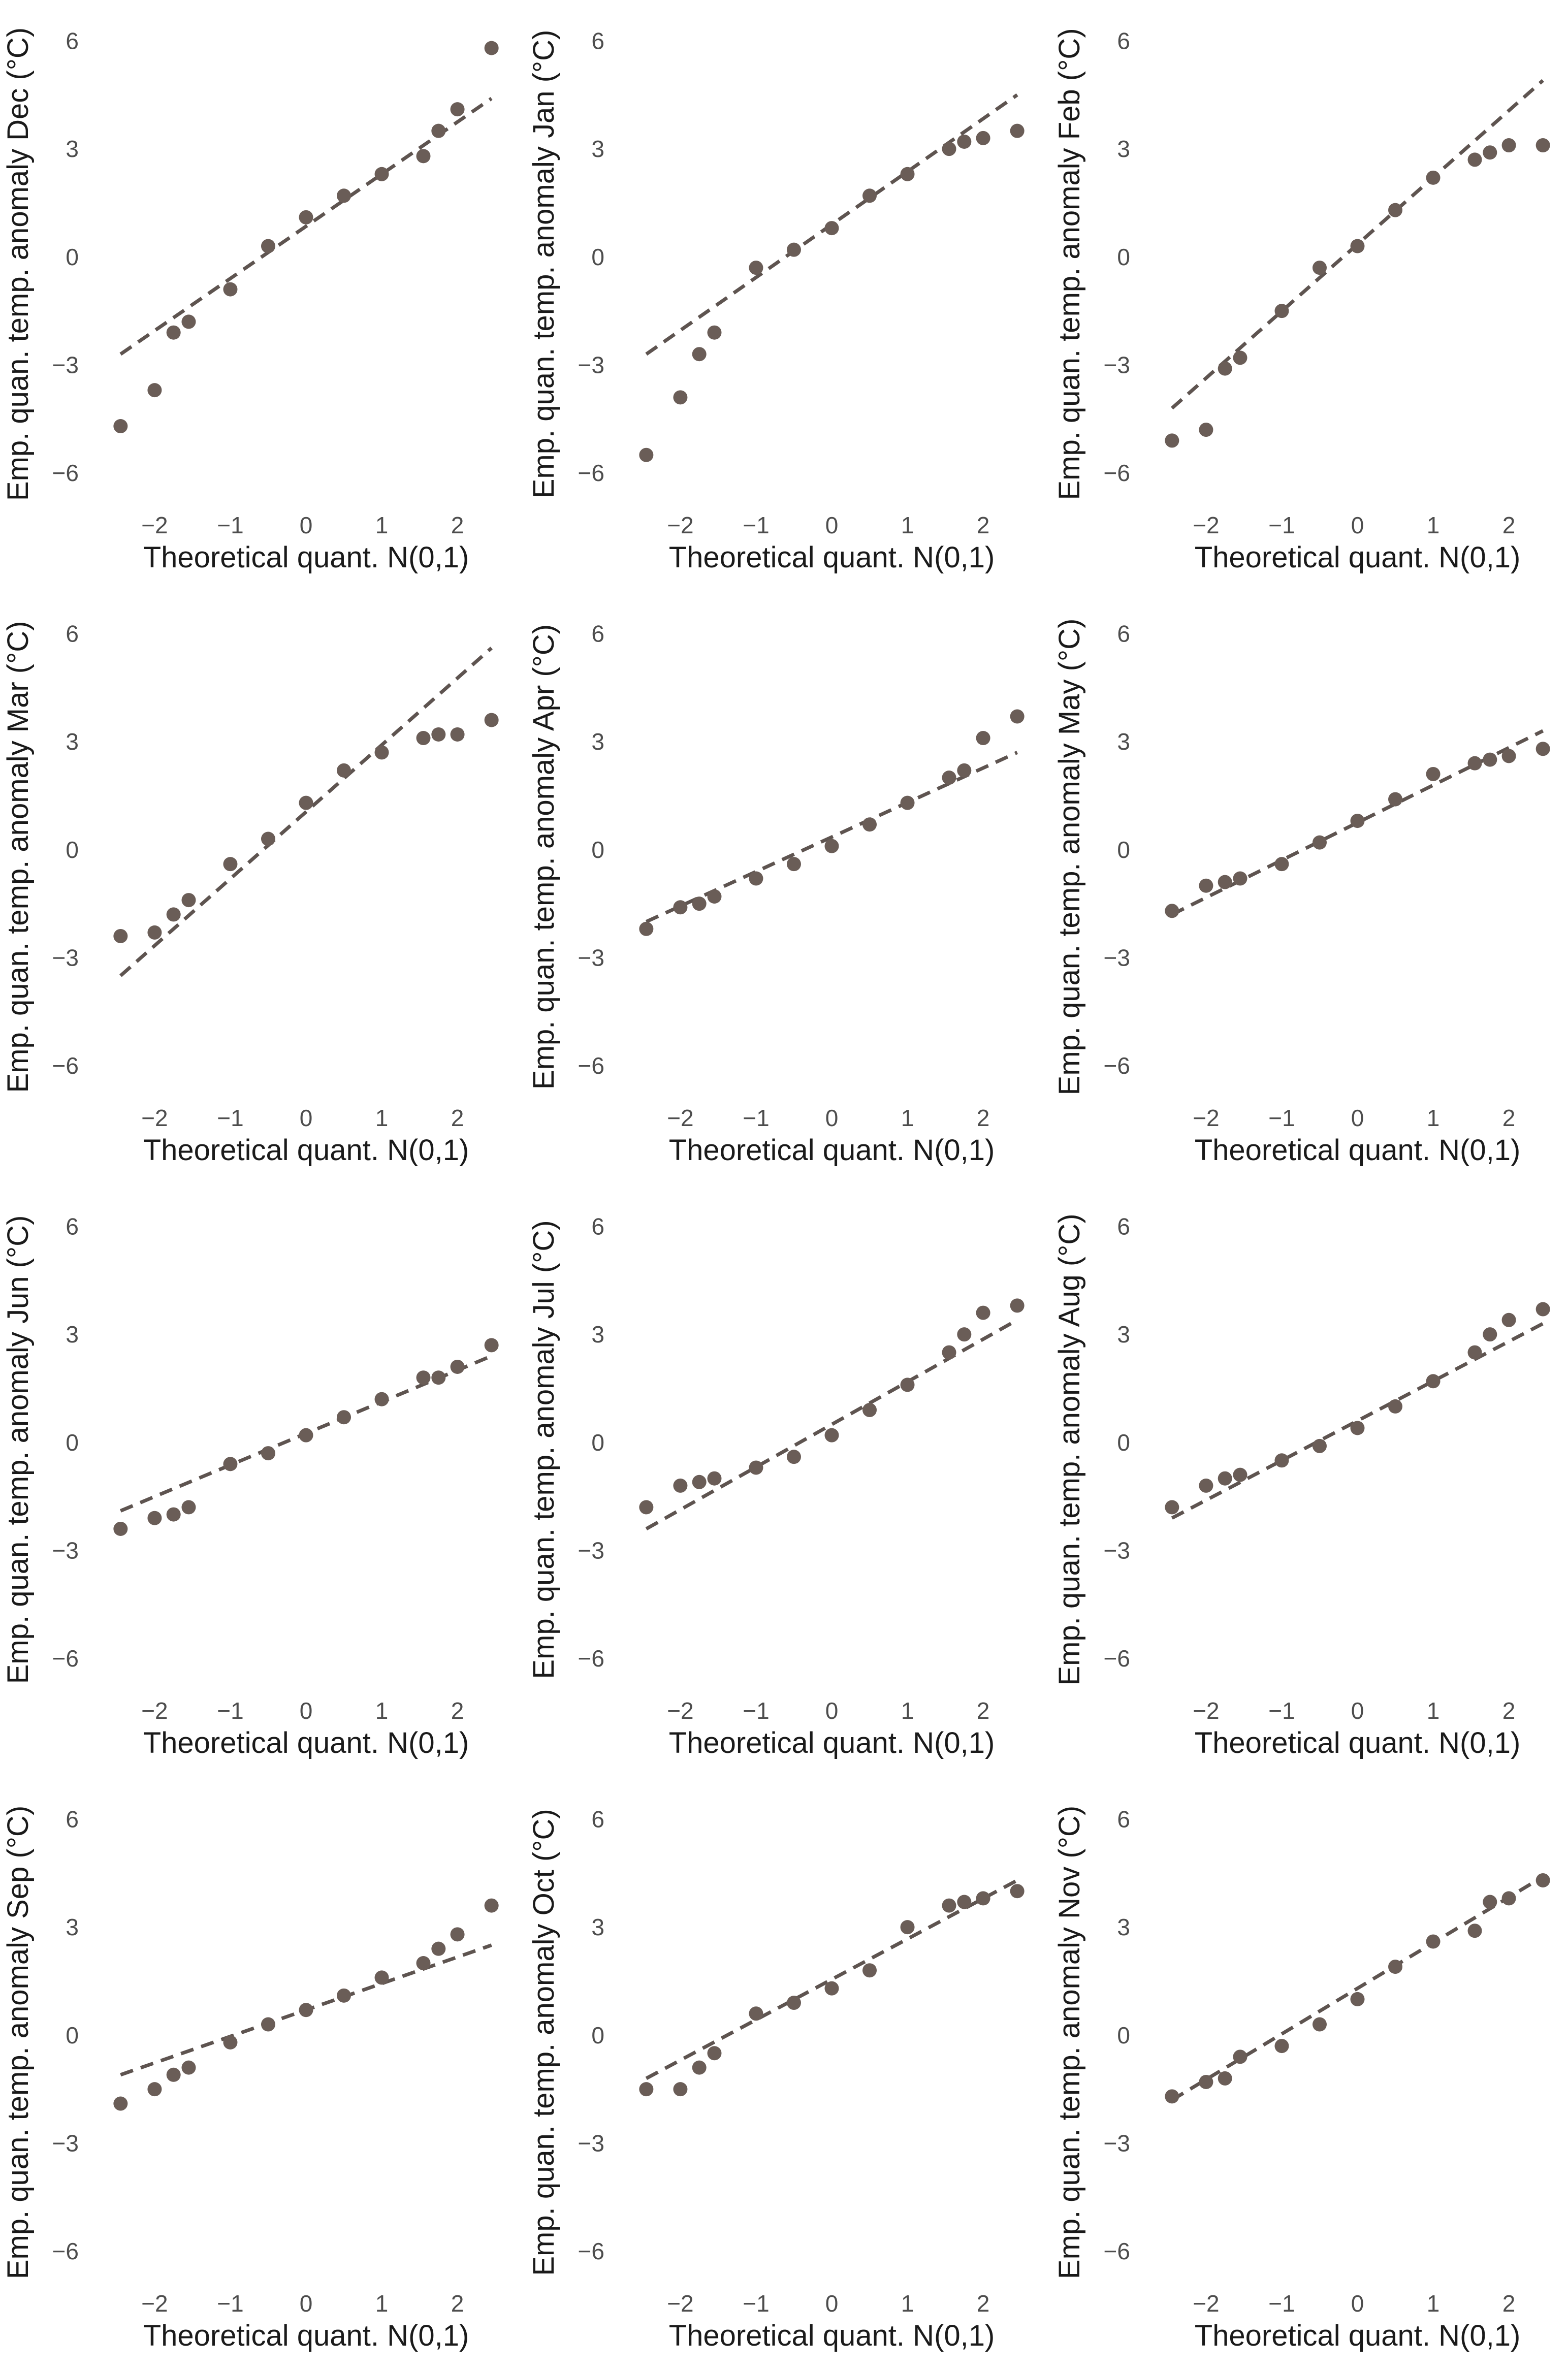 The image size is (1568, 2370). Describe the element at coordinates (983, 1711) in the screenshot. I see `x-tick-label: 2` at that location.